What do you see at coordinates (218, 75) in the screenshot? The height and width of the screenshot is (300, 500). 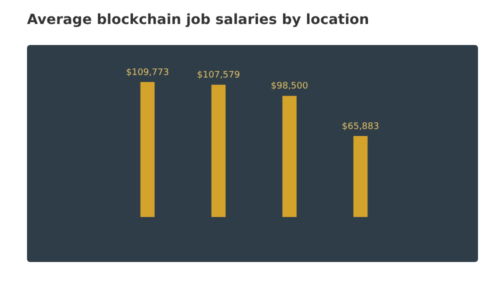 I see `data-label: $107,579` at bounding box center [218, 75].